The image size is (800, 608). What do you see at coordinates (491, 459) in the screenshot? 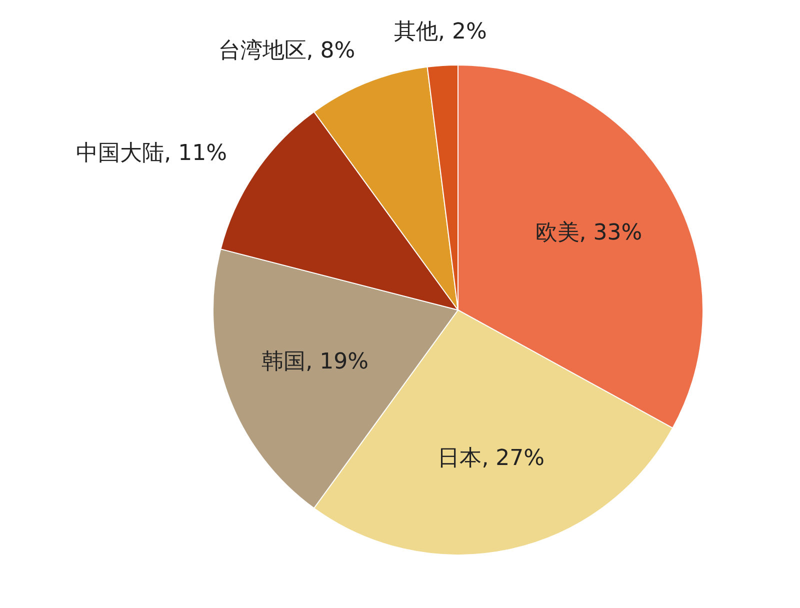
I see `slice-label: 日本, 27%` at bounding box center [491, 459].